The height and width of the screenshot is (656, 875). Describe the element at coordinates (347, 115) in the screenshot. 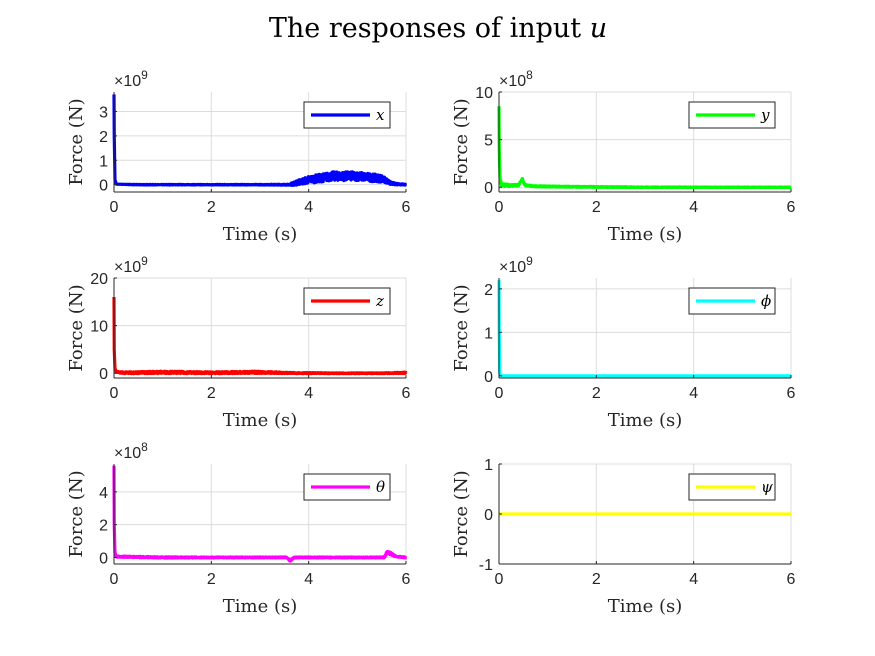

I see `legend: x` at that location.